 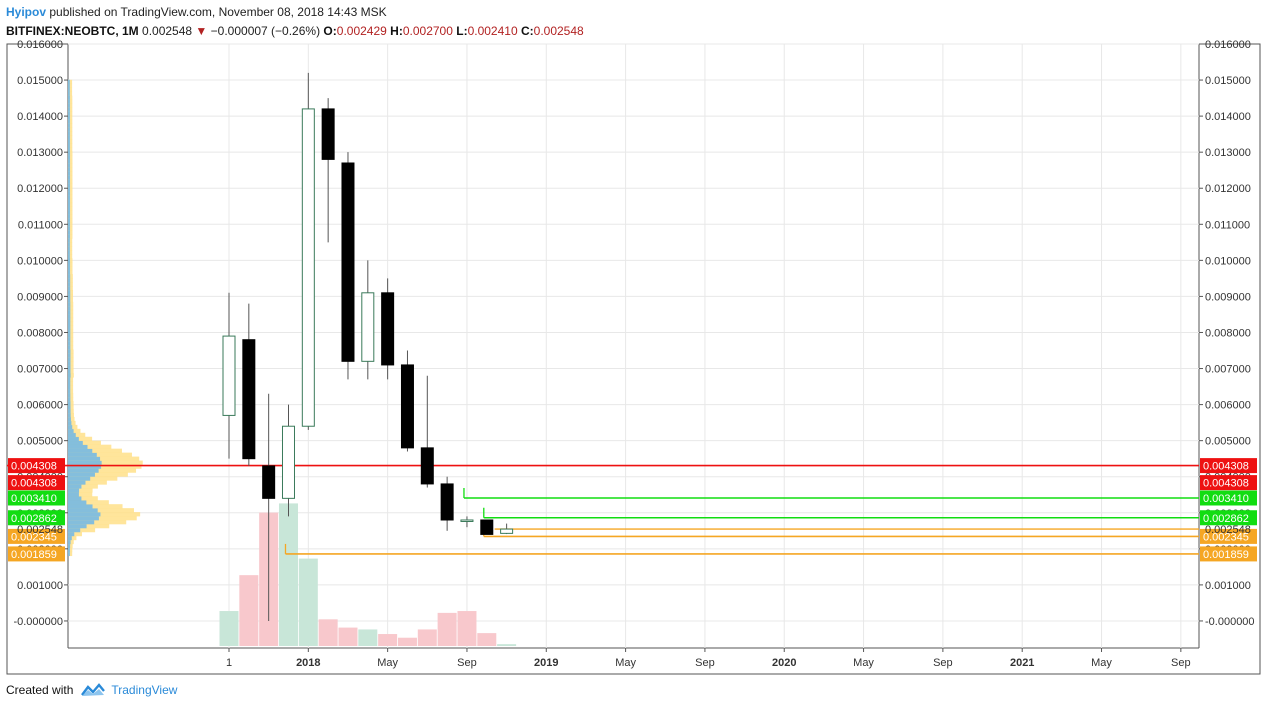 What do you see at coordinates (462, 31) in the screenshot?
I see `low-label: L:` at bounding box center [462, 31].